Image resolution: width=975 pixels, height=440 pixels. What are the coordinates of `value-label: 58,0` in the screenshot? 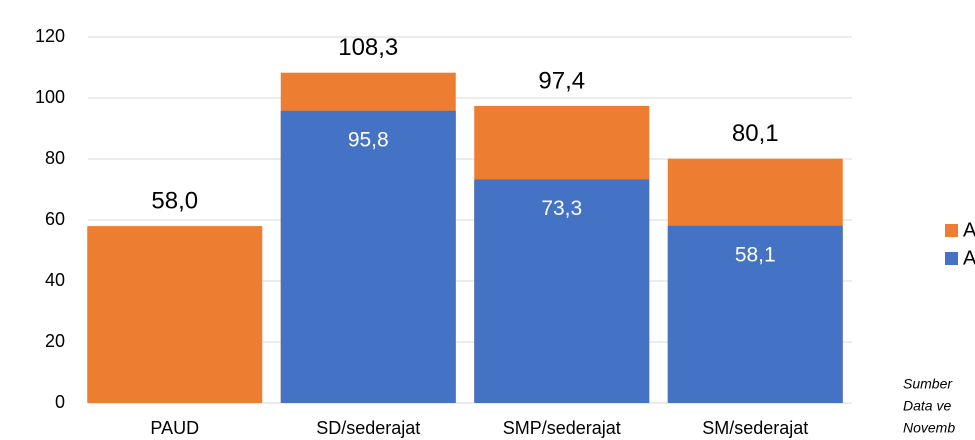 It's located at (174, 200).